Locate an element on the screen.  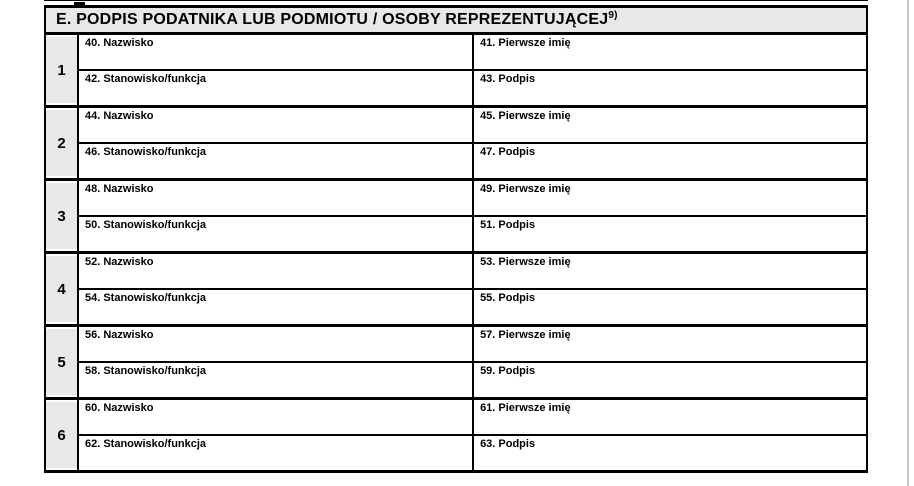
field-nazwisko: 40. Nazwisko is located at coordinates (277, 52).